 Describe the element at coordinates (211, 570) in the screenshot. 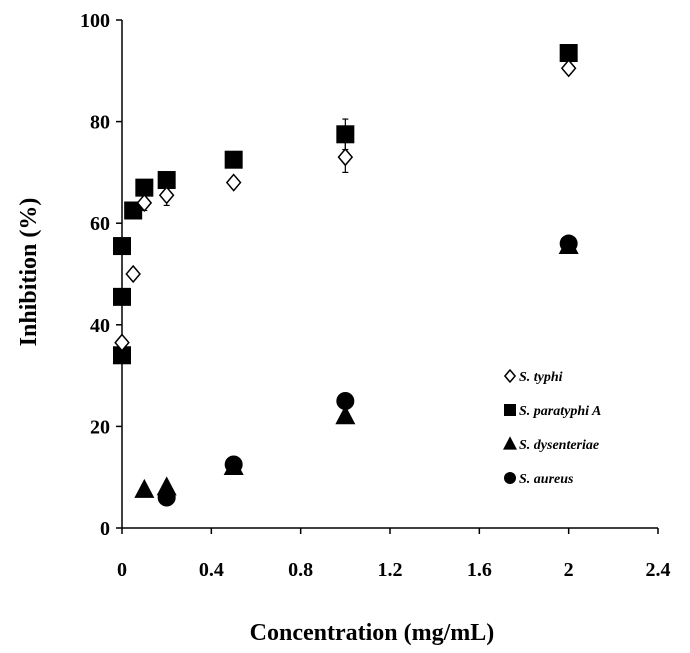

I see `x-tick-label: 0.4` at that location.